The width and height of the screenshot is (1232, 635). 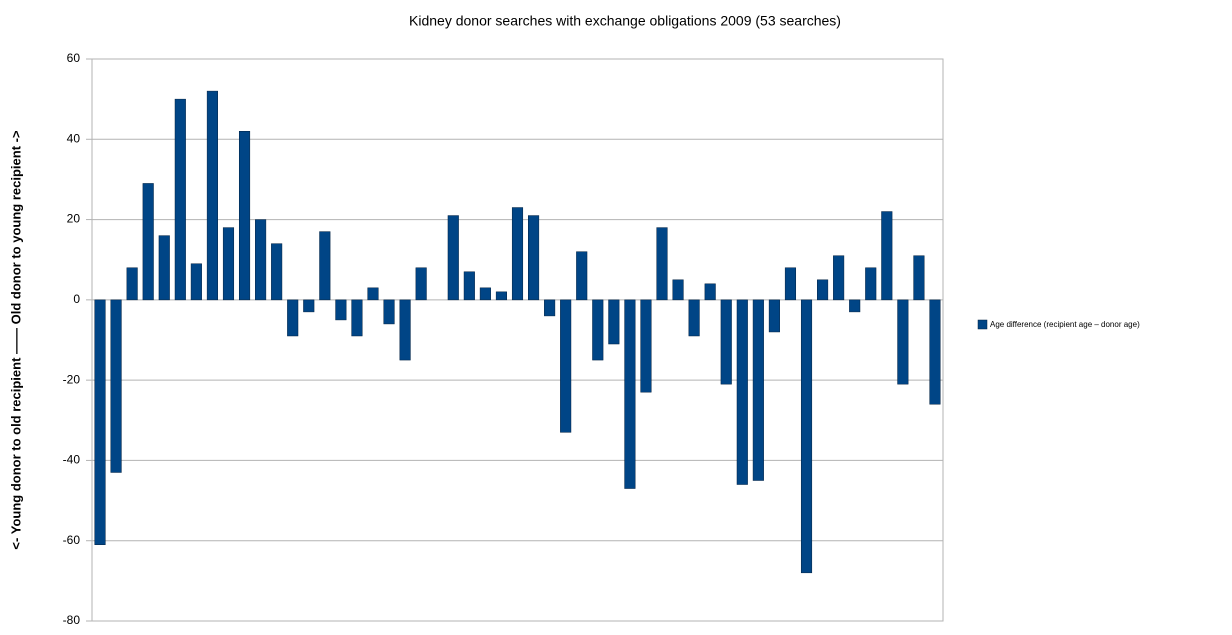 What do you see at coordinates (76, 299) in the screenshot?
I see `y-tick-label: 0` at bounding box center [76, 299].